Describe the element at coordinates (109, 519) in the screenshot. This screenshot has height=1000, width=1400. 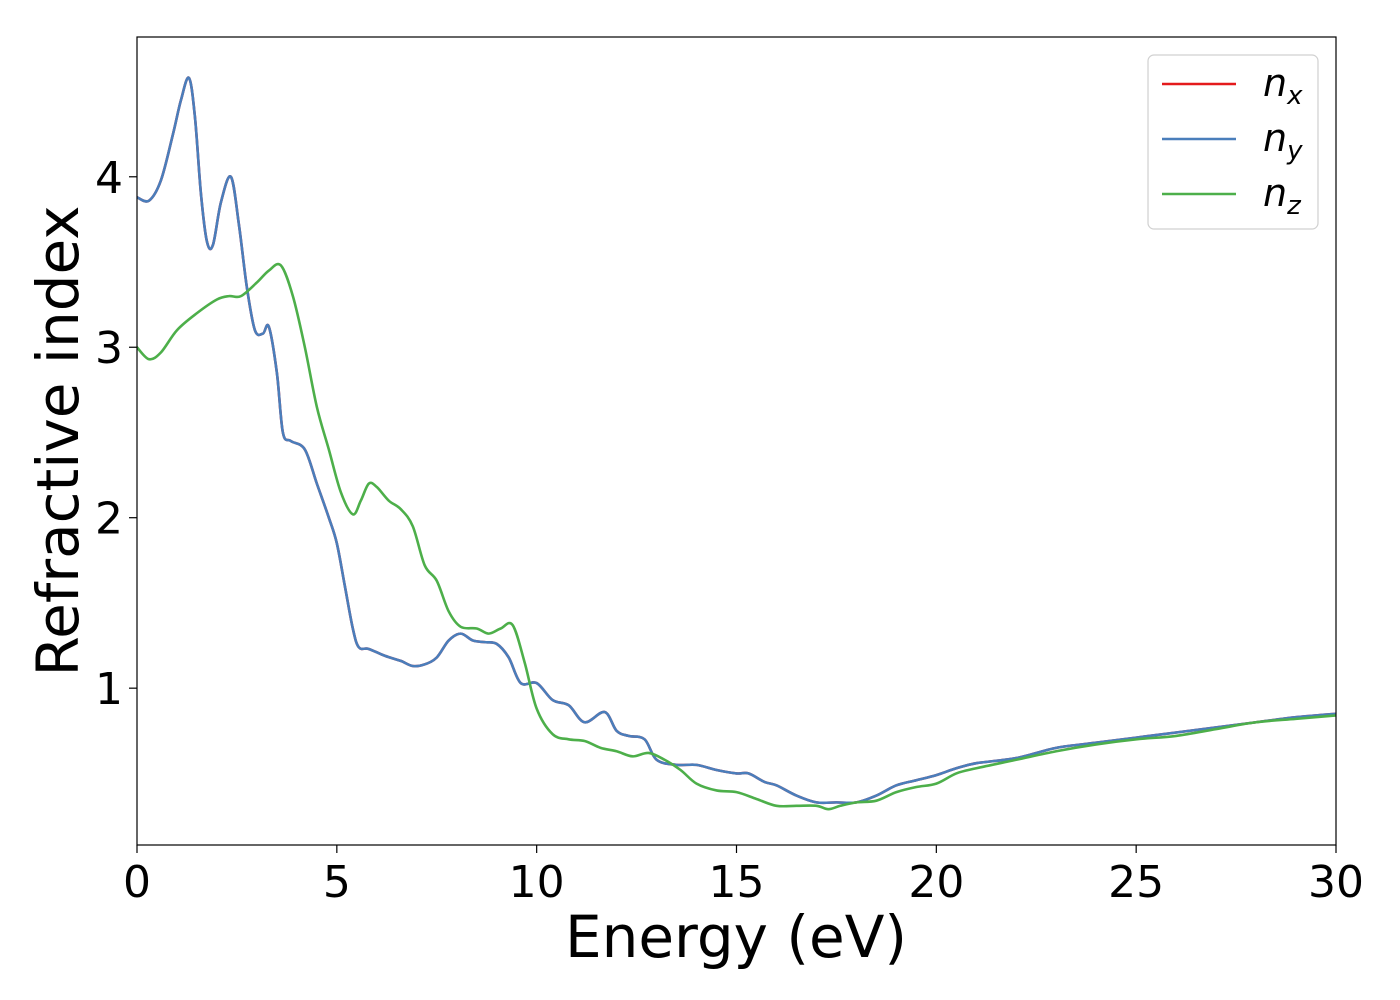
I see `y-tick-label: 2` at that location.